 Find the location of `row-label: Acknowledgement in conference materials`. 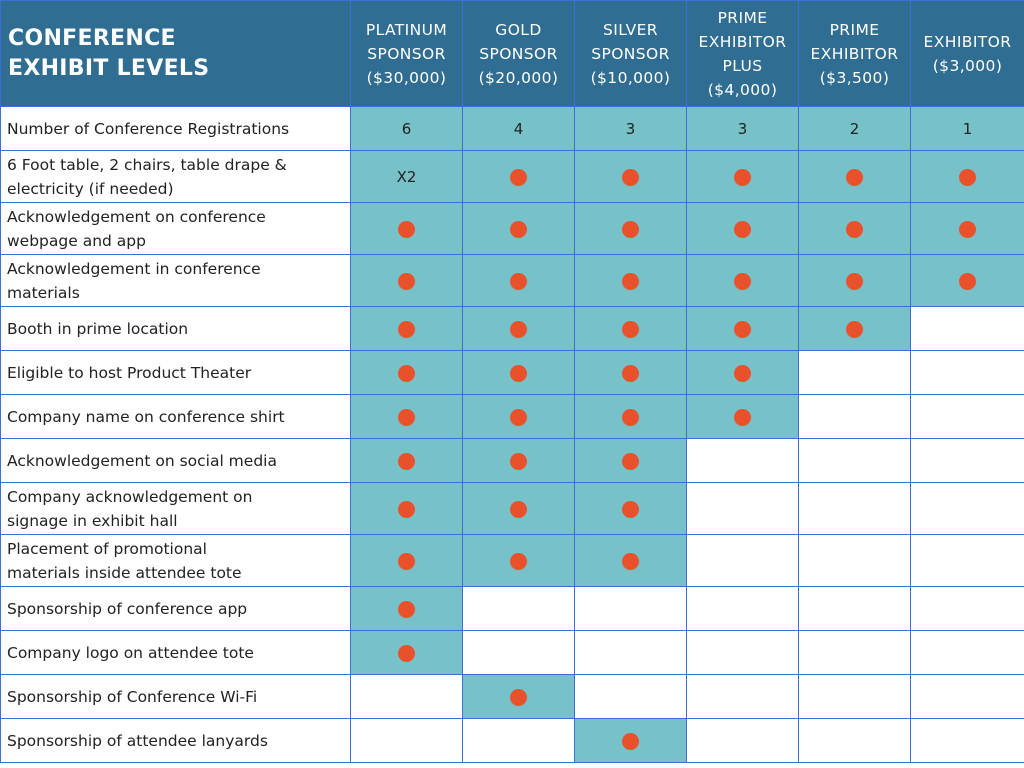

row-label: Acknowledgement in conference materials is located at coordinates (175, 280).